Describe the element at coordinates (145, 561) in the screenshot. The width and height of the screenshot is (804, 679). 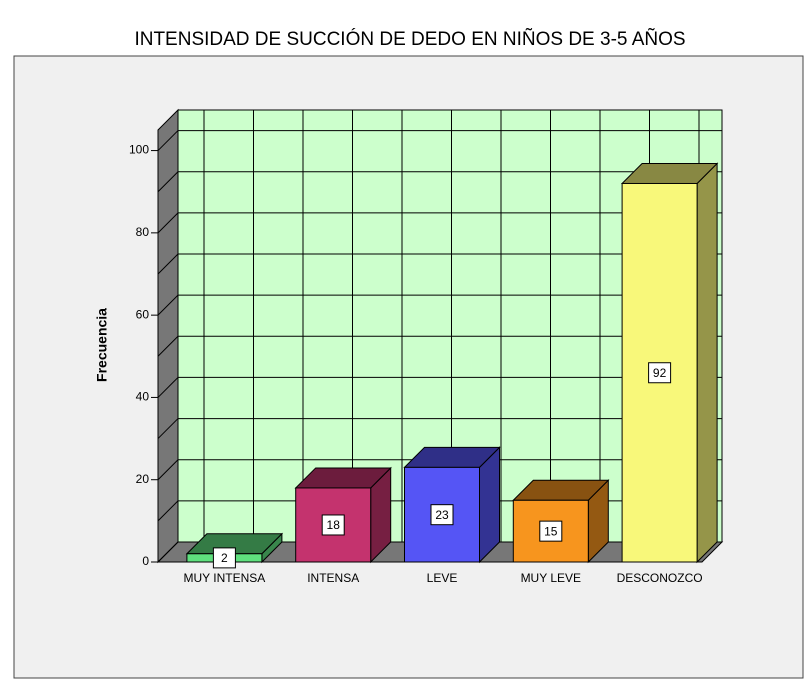
I see `y-tick-label: 0` at that location.